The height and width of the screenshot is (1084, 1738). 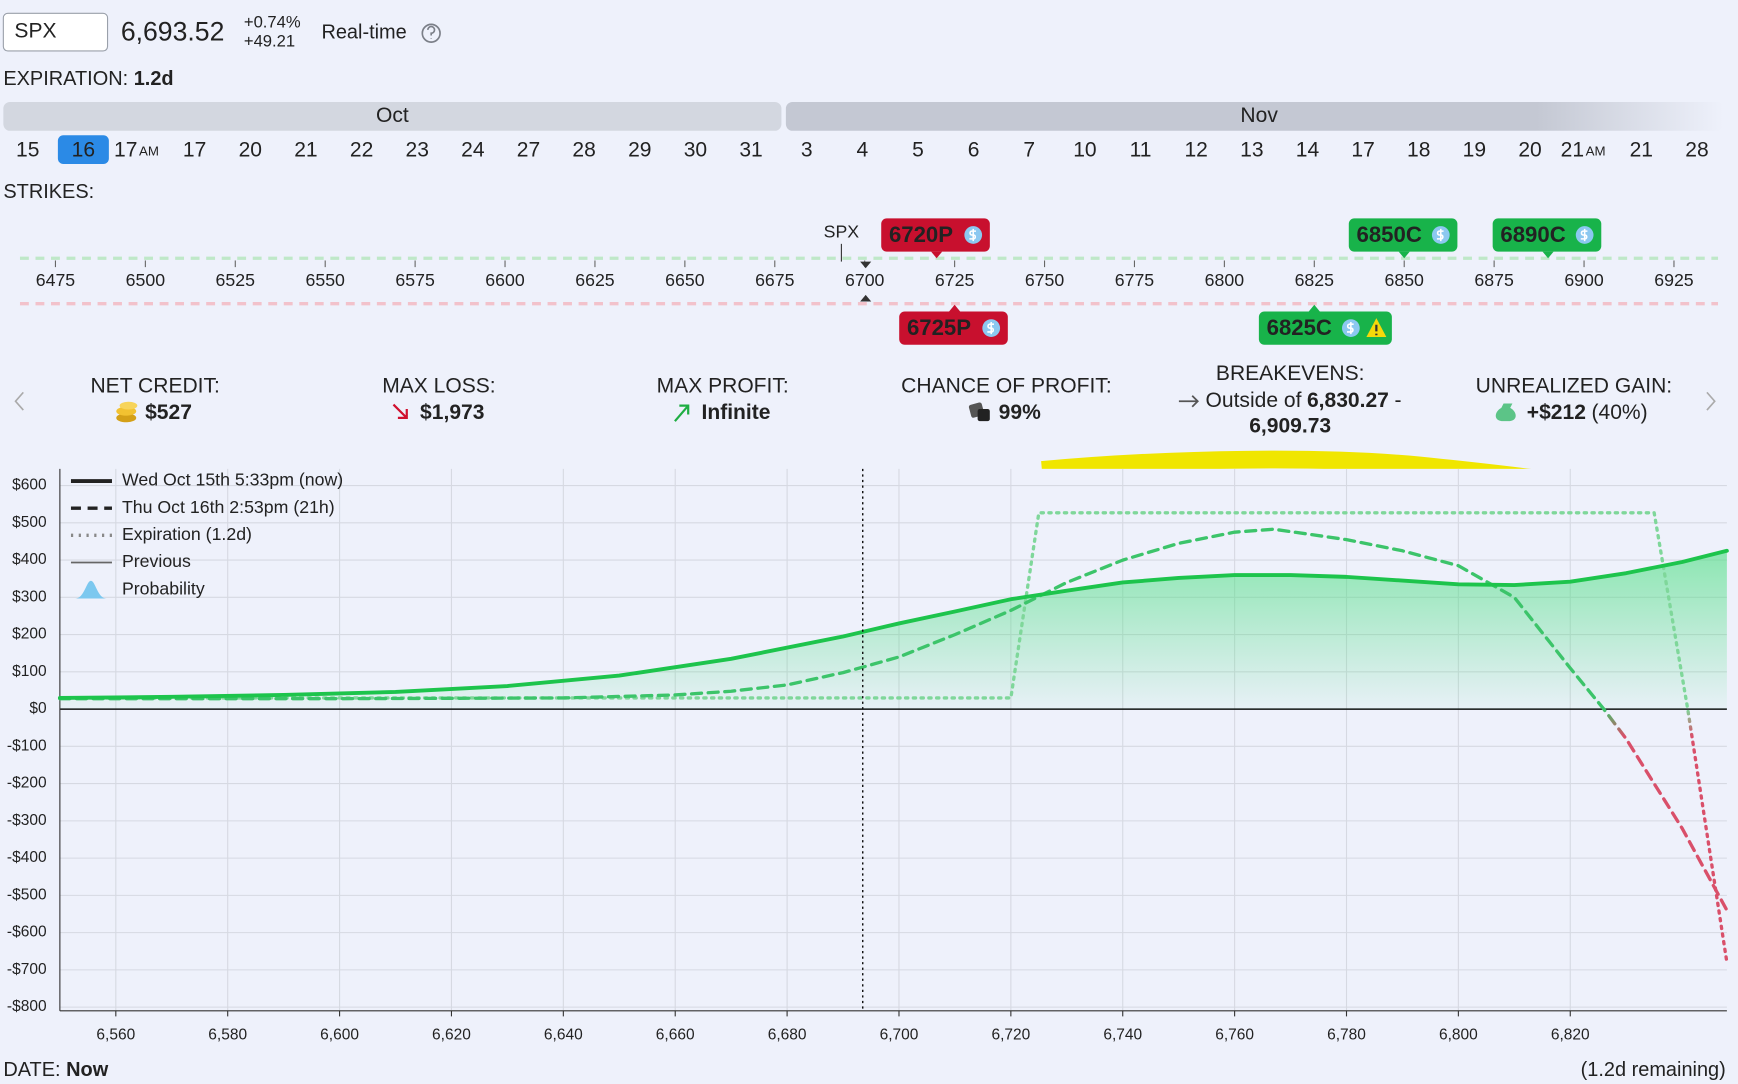 What do you see at coordinates (27, 820) in the screenshot?
I see `y-tick-label: -$300` at bounding box center [27, 820].